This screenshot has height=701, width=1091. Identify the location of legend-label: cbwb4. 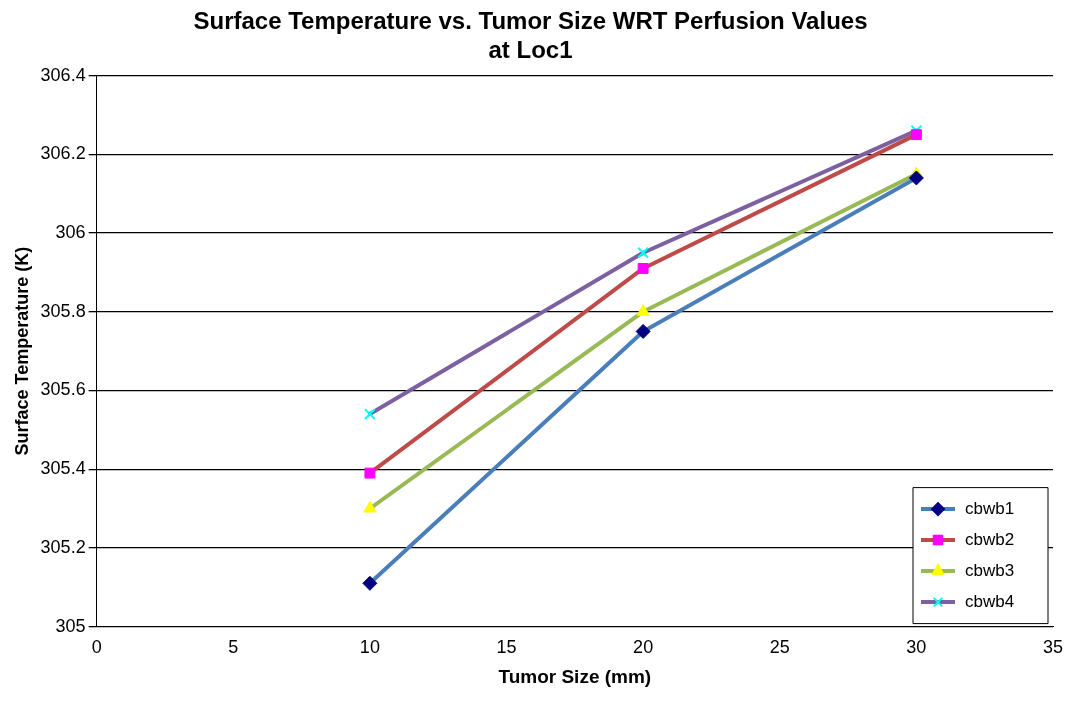
(990, 601).